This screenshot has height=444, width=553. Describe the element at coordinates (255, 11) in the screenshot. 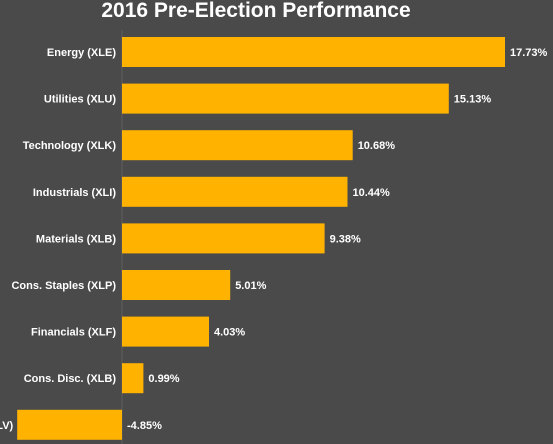

I see `chart-title: 2016 Pre-Election Performance` at that location.